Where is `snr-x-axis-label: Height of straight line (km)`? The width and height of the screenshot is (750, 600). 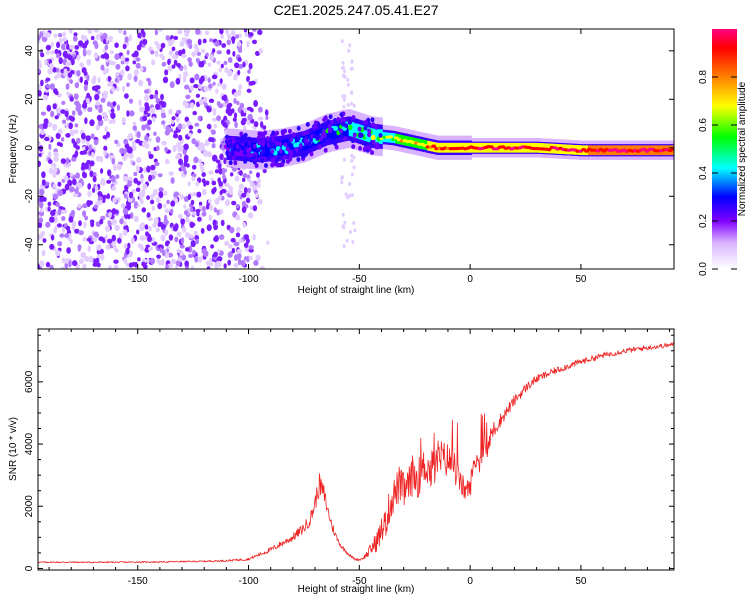 snr-x-axis-label: Height of straight line (km) is located at coordinates (356, 589).